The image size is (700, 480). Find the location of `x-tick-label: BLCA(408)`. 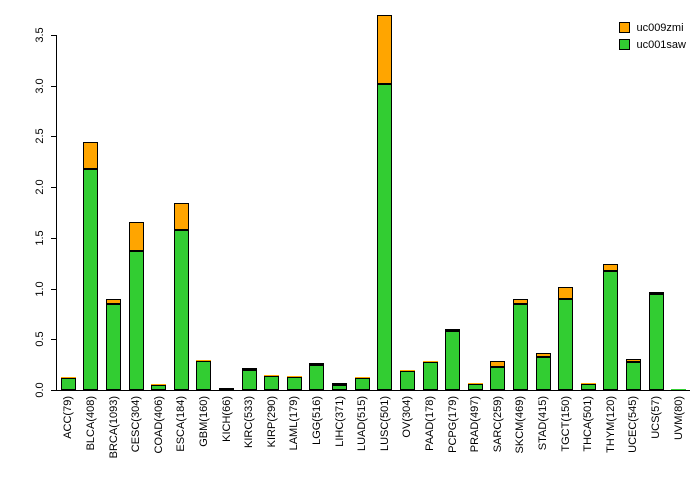

x-tick-label: BLCA(408) is located at coordinates (90, 423).